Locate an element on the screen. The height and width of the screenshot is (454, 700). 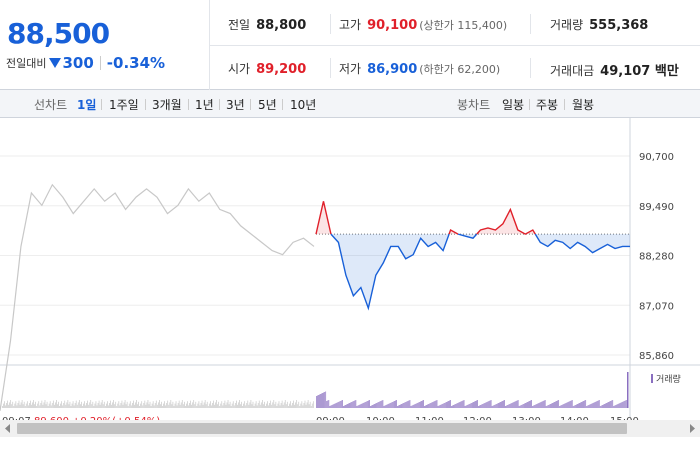
y-tick-label: 89,490 is located at coordinates (656, 207).